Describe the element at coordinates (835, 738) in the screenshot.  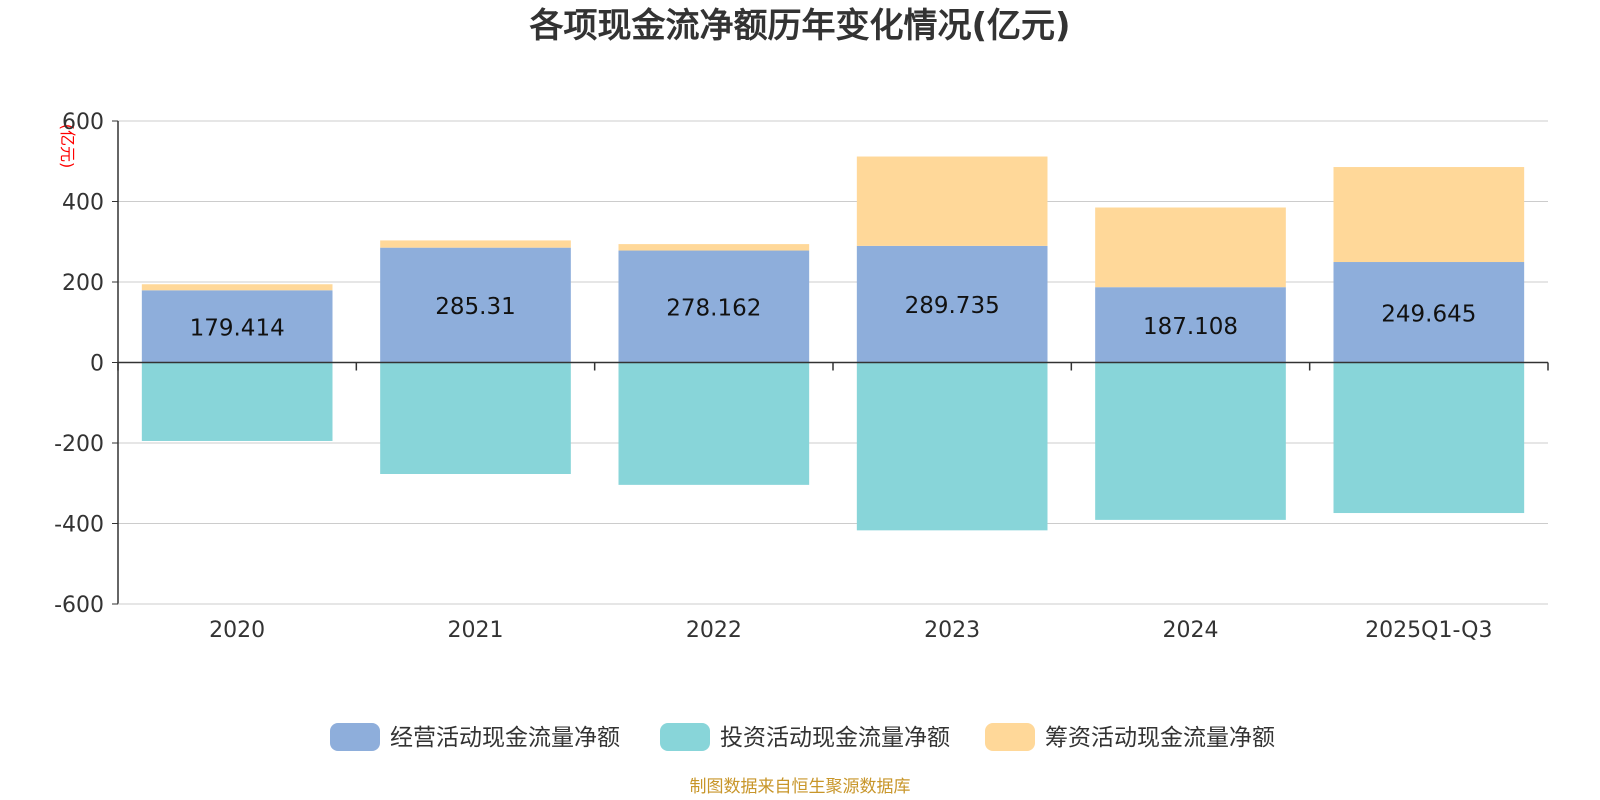
I see `legend-label-1: 投资活动现金流量净额` at that location.